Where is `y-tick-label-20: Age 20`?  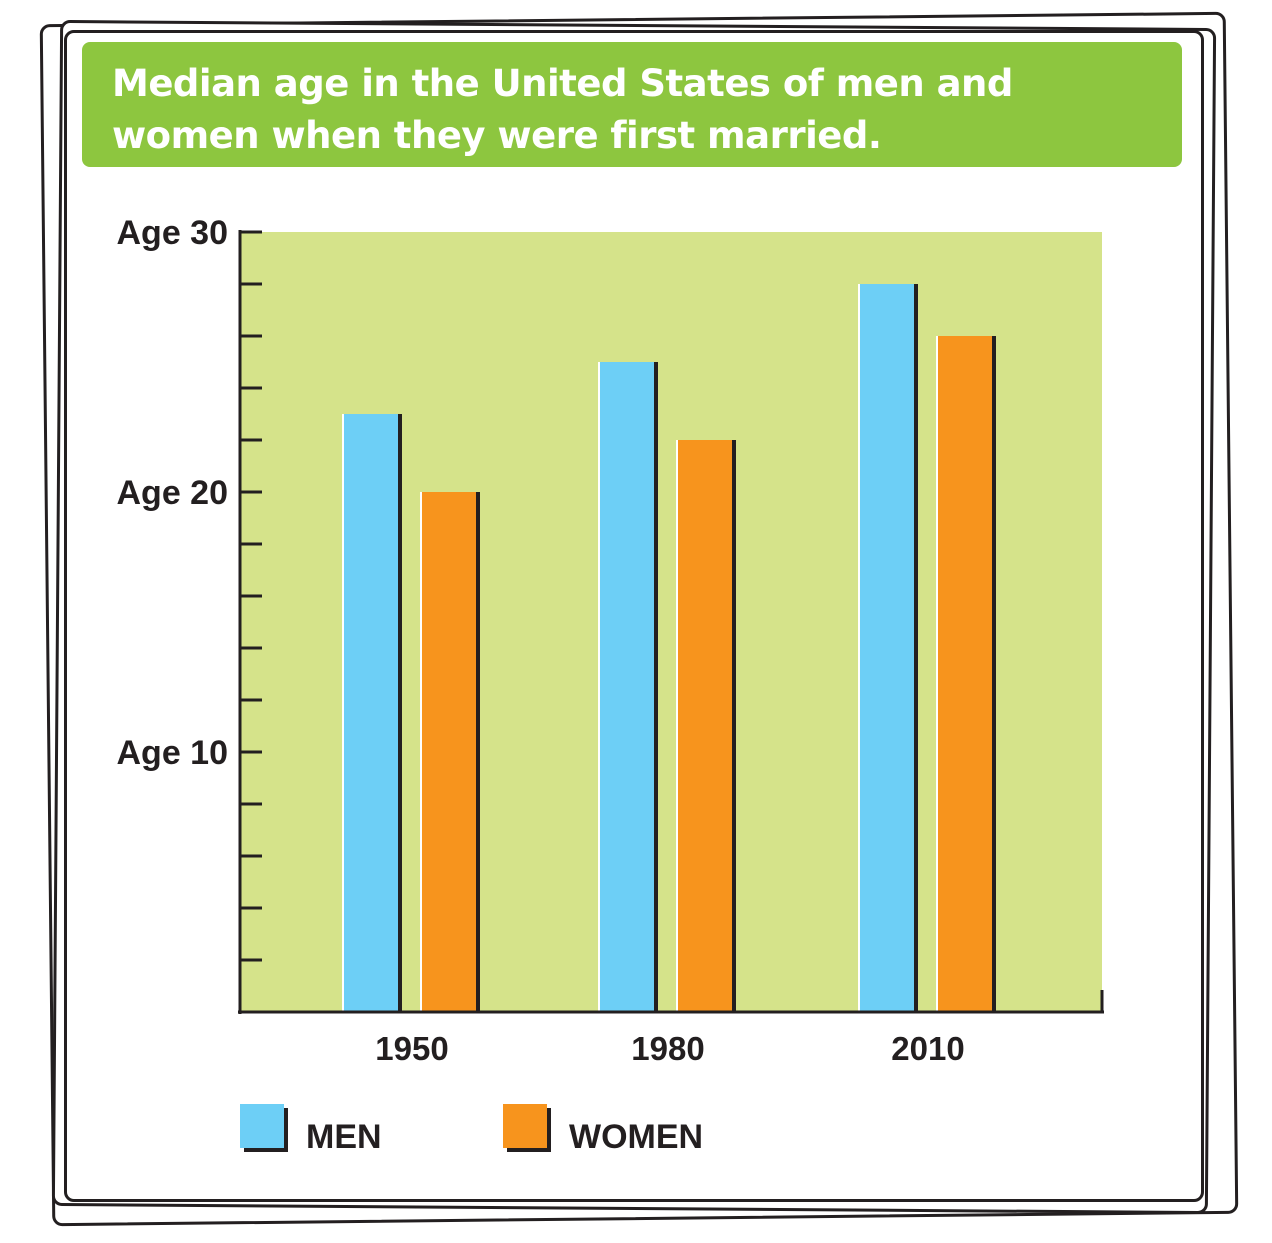
y-tick-label-20: Age 20 is located at coordinates (173, 493).